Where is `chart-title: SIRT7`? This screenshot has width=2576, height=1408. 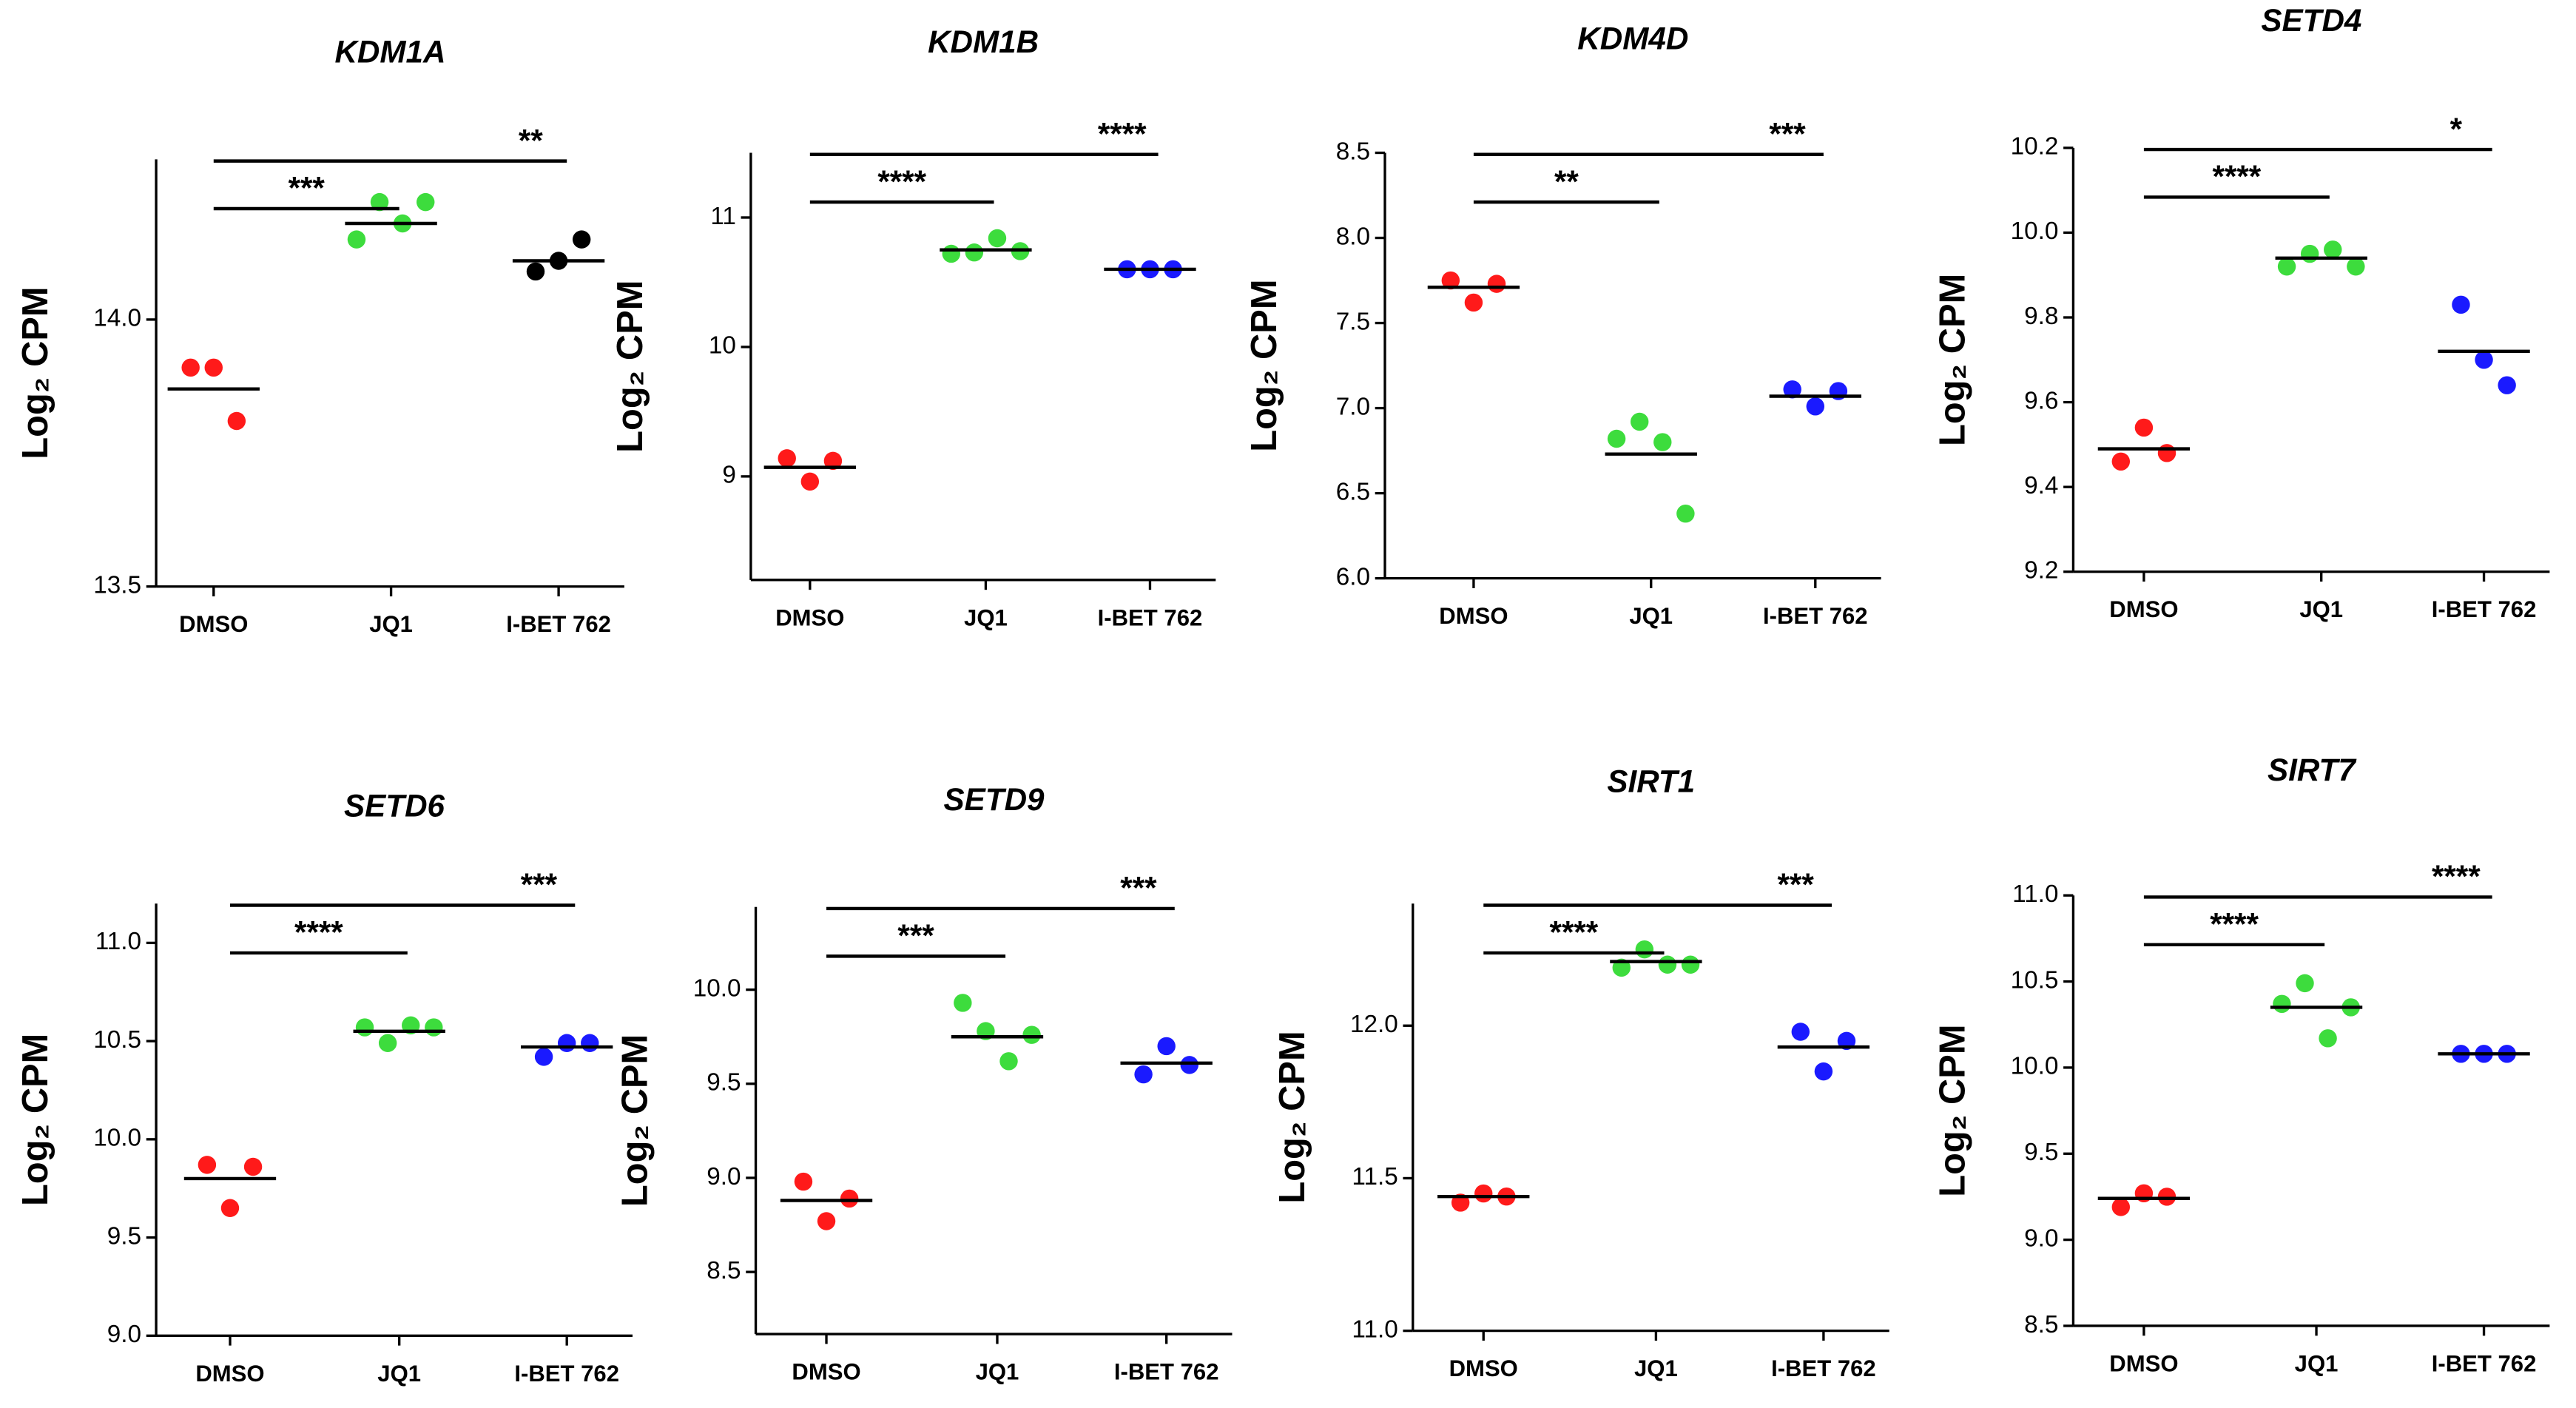 chart-title: SIRT7 is located at coordinates (2312, 769).